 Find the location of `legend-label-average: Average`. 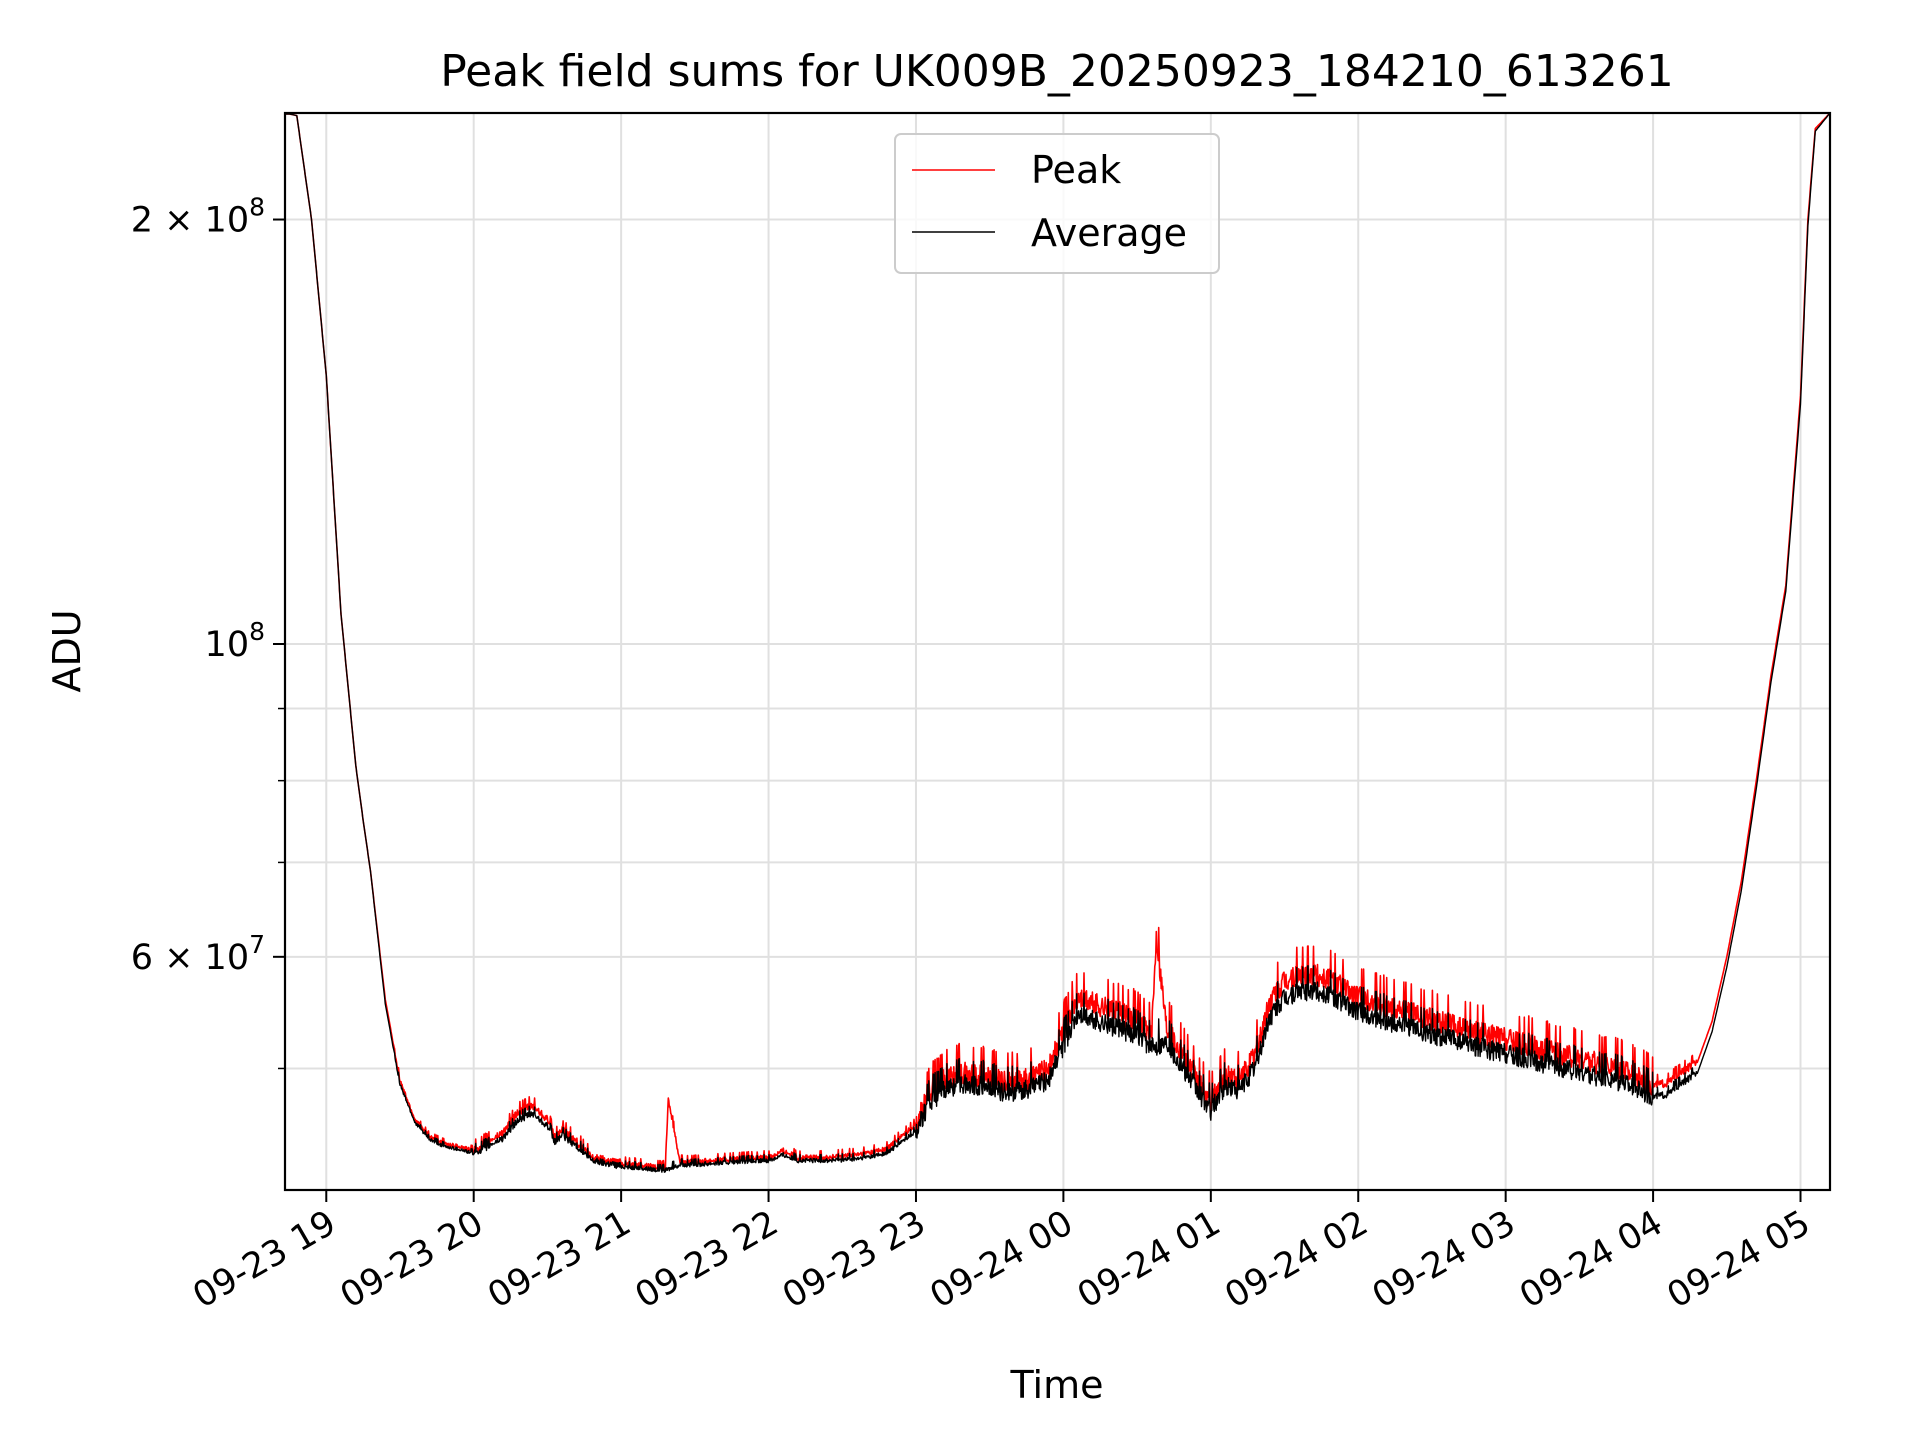

legend-label-average: Average is located at coordinates (1109, 233).